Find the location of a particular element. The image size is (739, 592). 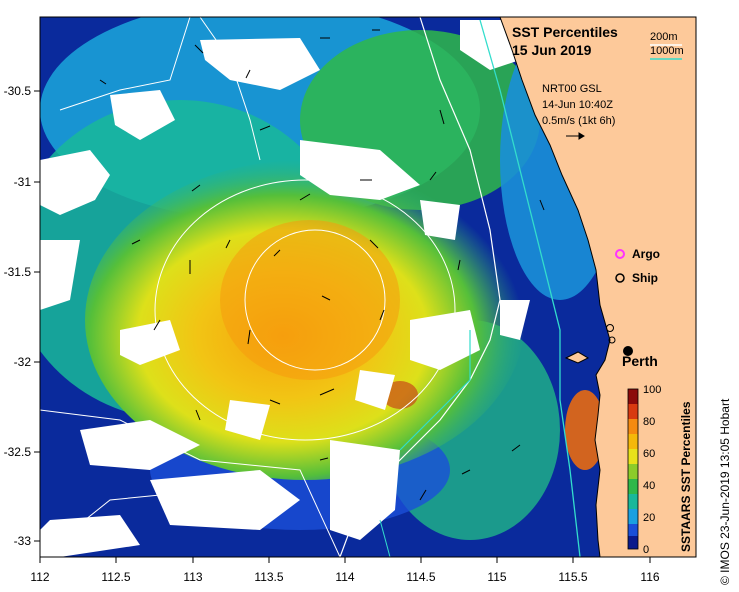

ship-marker-icon is located at coordinates (620, 278).